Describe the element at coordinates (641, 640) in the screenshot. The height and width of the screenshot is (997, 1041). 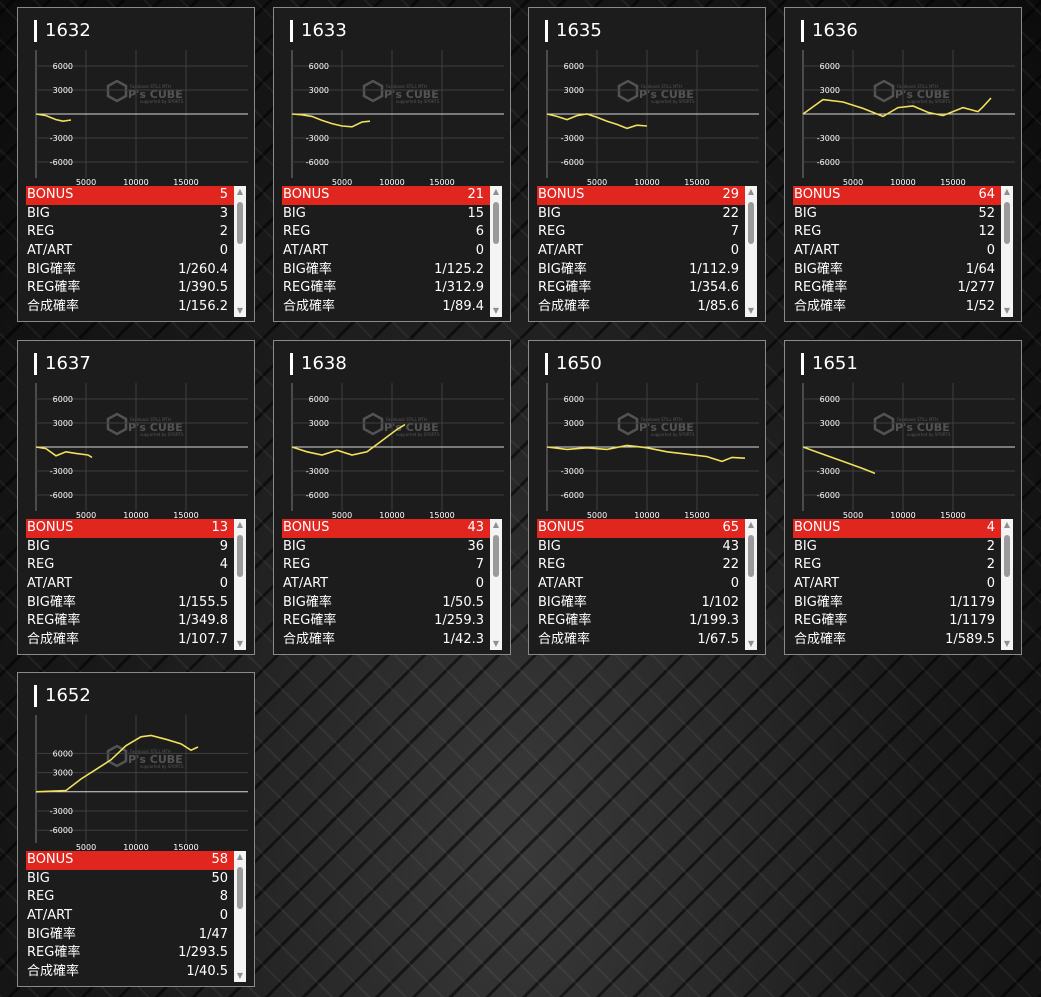
I see `stat-row-total-rate: 合成確率 1/67.5` at that location.